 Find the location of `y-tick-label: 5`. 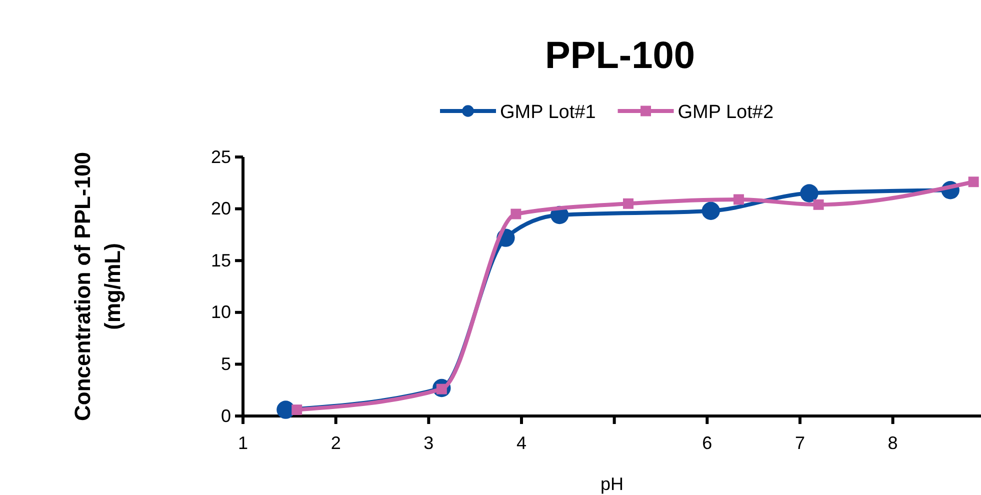

y-tick-label: 5 is located at coordinates (225, 364).